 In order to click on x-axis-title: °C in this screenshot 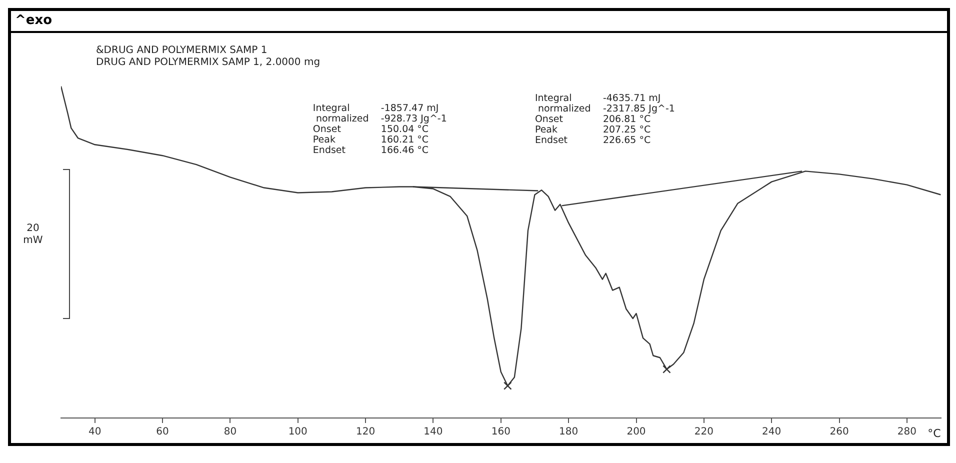, I will do `click(935, 433)`.